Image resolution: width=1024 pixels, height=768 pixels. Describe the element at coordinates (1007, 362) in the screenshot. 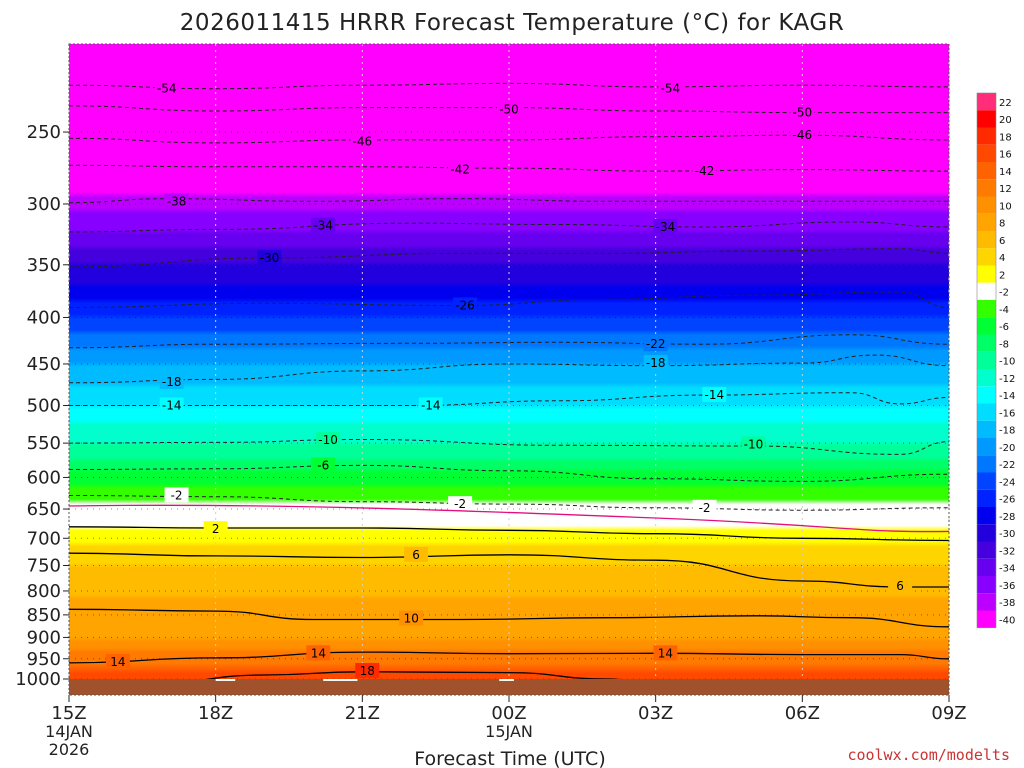

I see `colorbar-label: -10` at that location.